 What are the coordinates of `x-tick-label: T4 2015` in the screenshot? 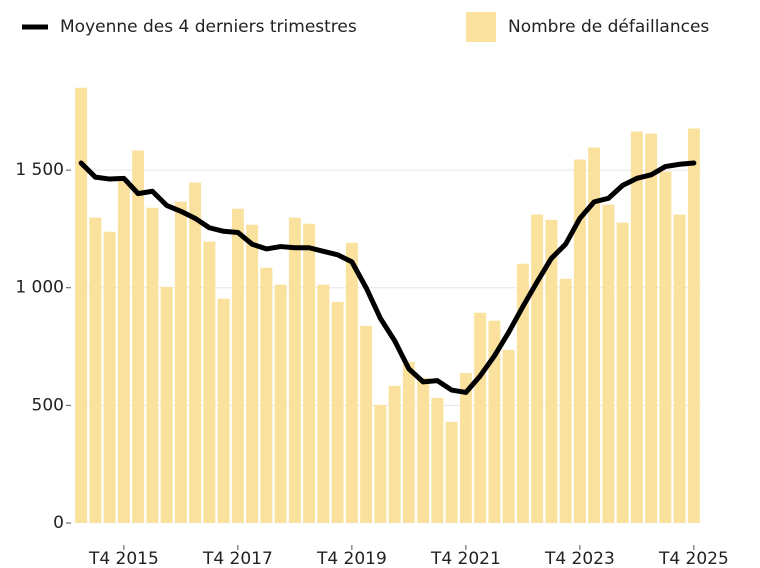 It's located at (123, 558).